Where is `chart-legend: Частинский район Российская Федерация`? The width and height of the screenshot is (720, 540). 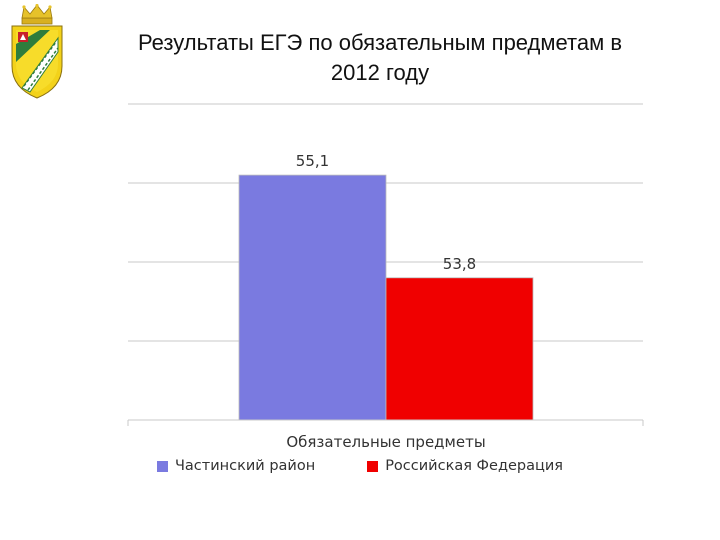
chart-legend: Частинский район Российская Федерация is located at coordinates (360, 466).